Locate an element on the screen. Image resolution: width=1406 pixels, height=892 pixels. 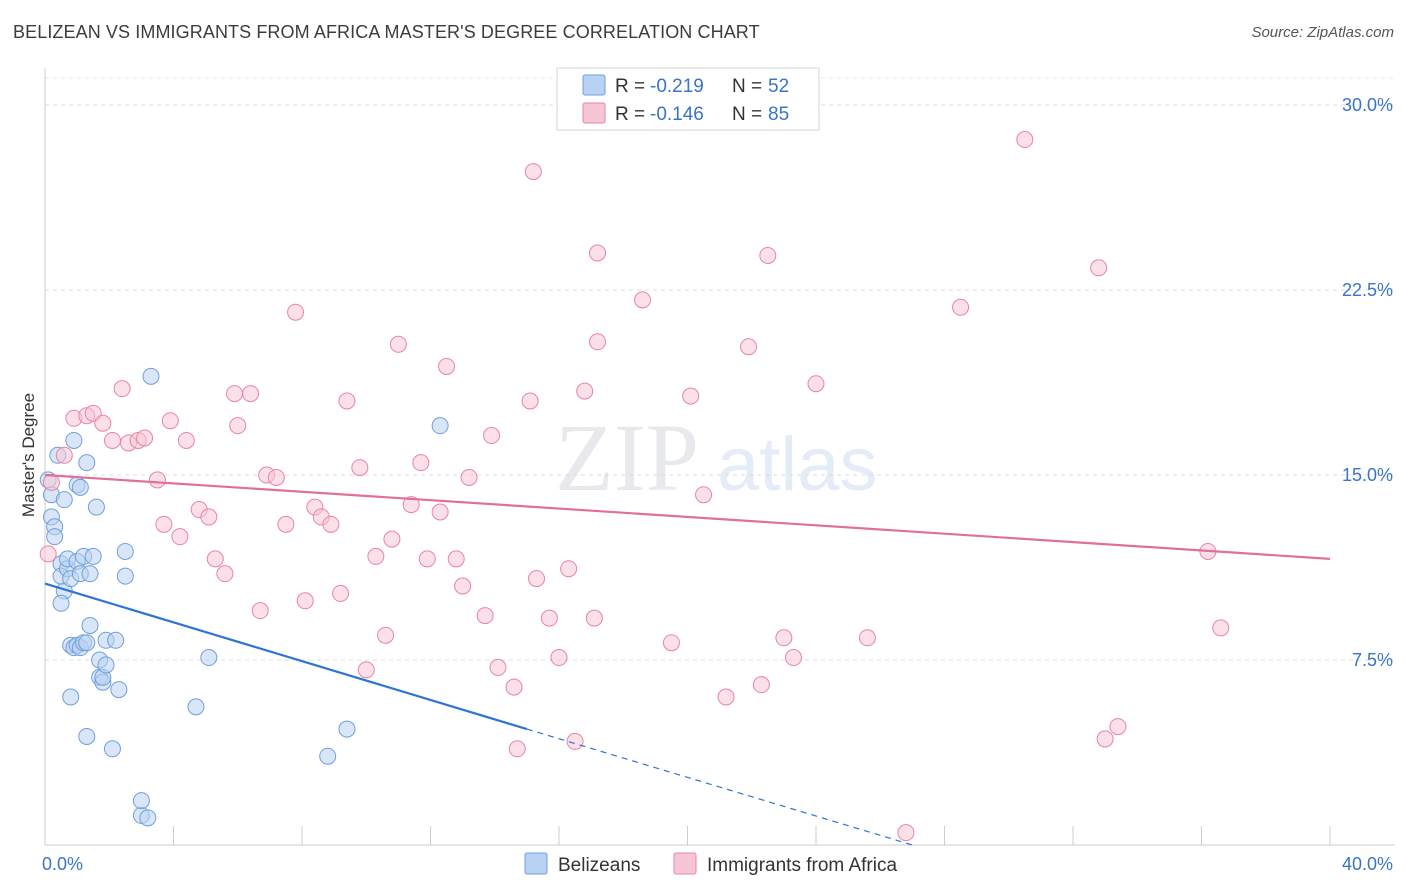
legend-r-label-1: R = is located at coordinates (630, 114).